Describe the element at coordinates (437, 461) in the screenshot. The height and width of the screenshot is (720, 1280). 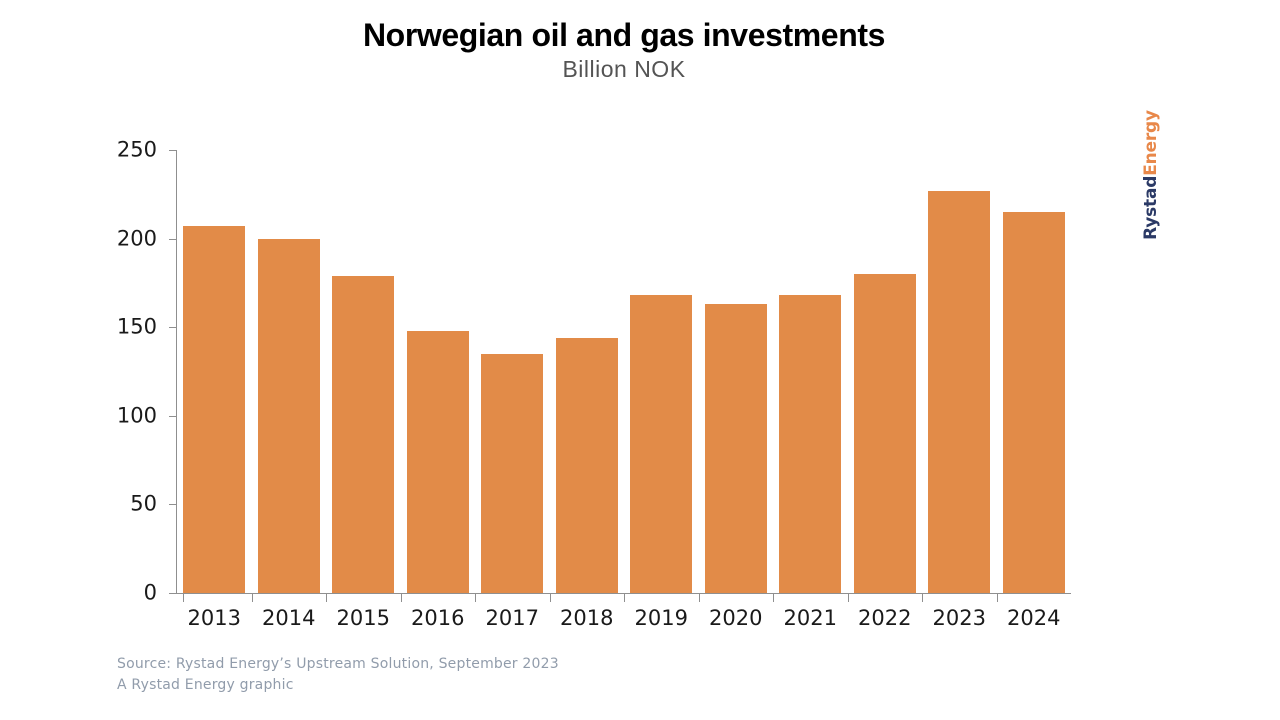
I see `bar-2016` at that location.